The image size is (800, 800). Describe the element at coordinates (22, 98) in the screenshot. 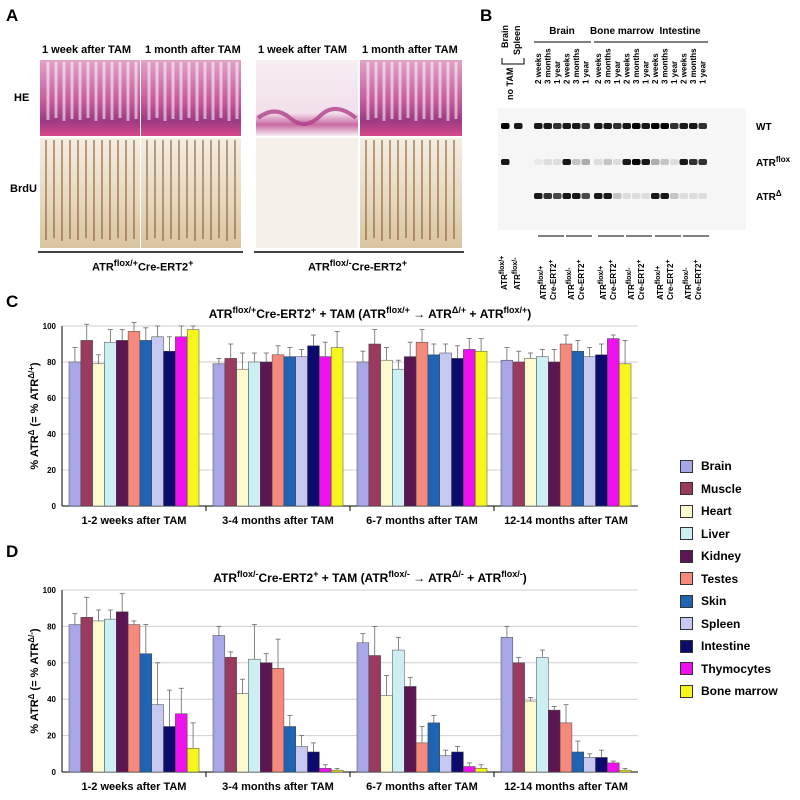

I see `row-label-he: HE` at that location.